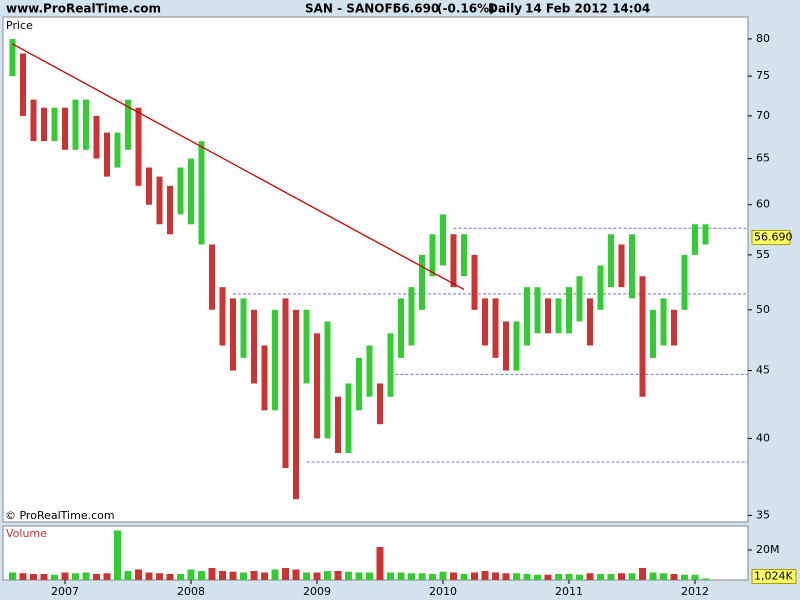 This screenshot has width=800, height=600. Describe the element at coordinates (763, 75) in the screenshot. I see `y-tick-label: 75` at that location.